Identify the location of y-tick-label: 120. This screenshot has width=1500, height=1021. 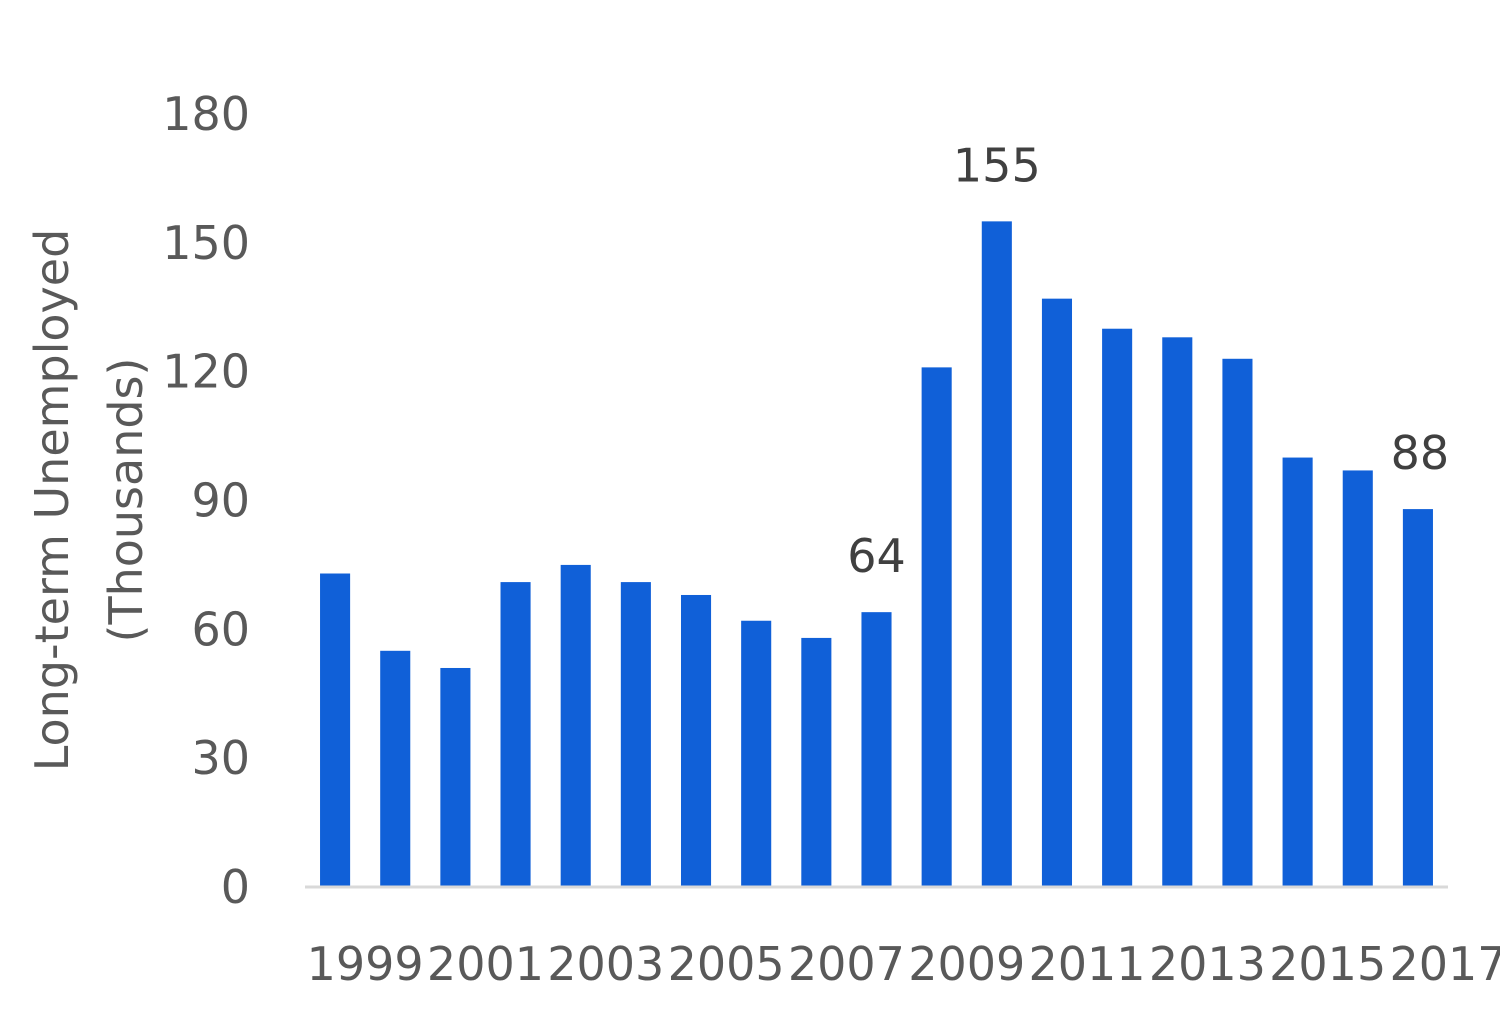
(206, 372).